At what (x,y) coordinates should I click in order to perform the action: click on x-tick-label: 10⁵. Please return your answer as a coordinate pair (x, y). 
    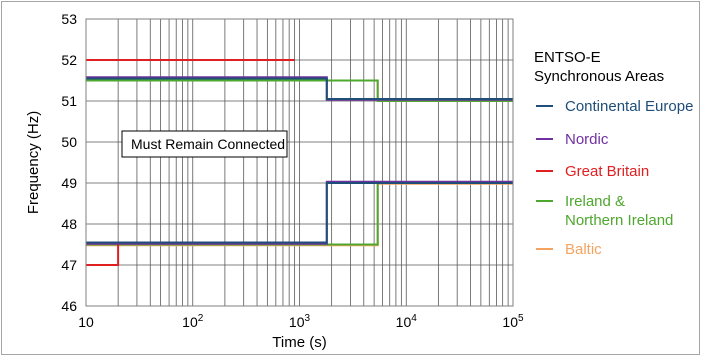
    Looking at the image, I should click on (513, 321).